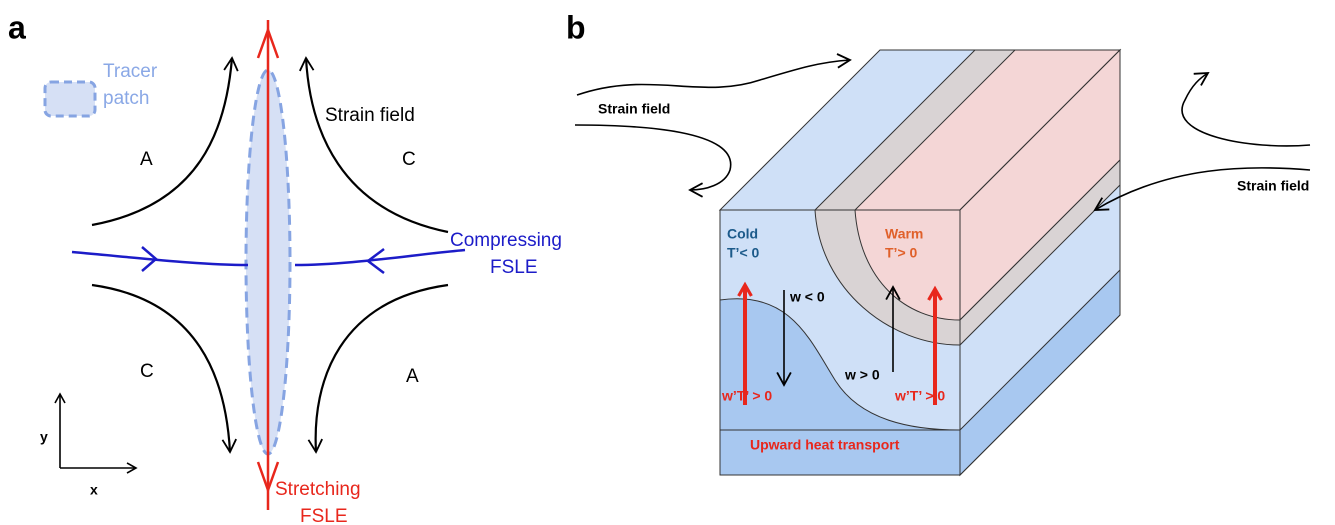  Describe the element at coordinates (743, 253) in the screenshot. I see `cold-label: T’< 0` at that location.